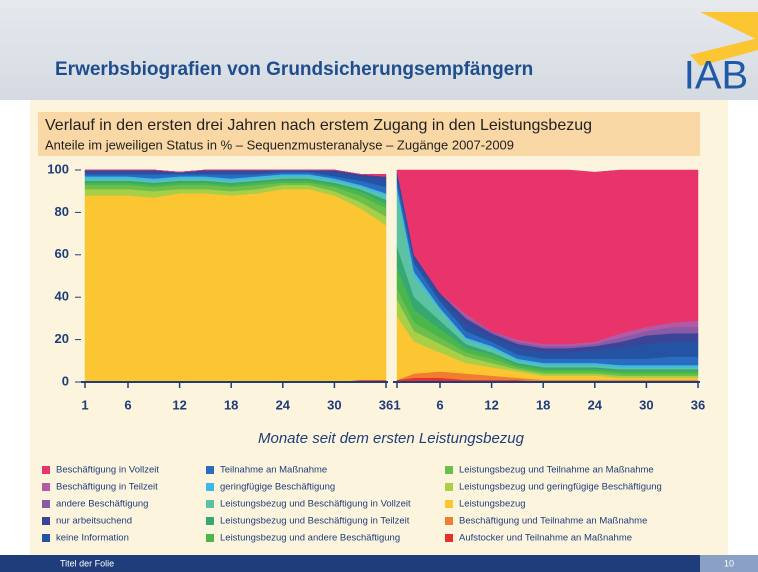 The height and width of the screenshot is (572, 758). I want to click on y-tick-label: 40, so click(62, 296).